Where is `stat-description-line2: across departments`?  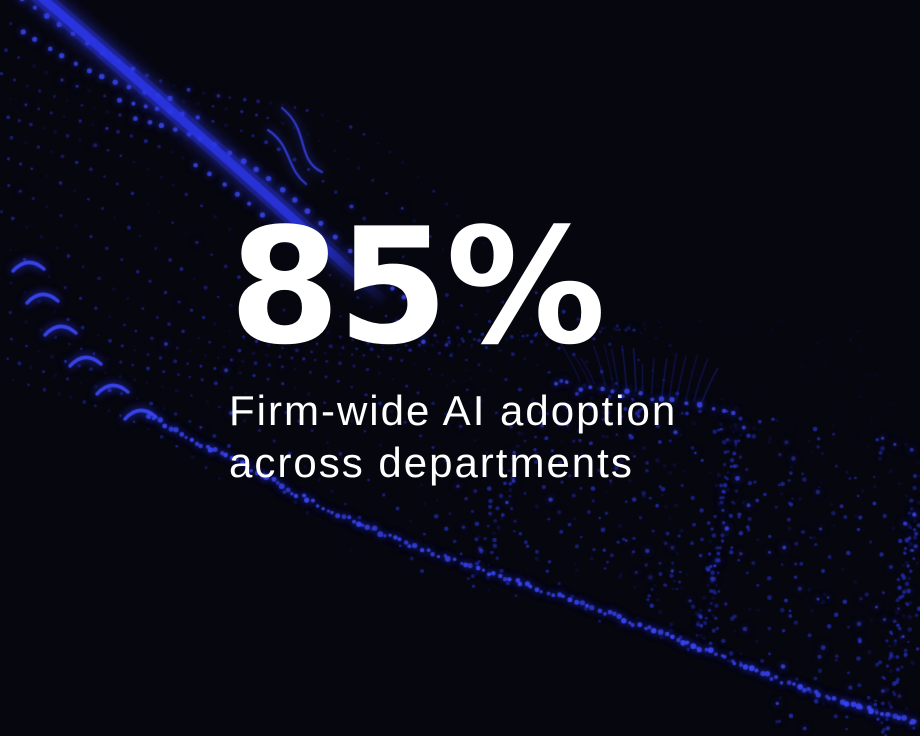 stat-description-line2: across departments is located at coordinates (431, 462).